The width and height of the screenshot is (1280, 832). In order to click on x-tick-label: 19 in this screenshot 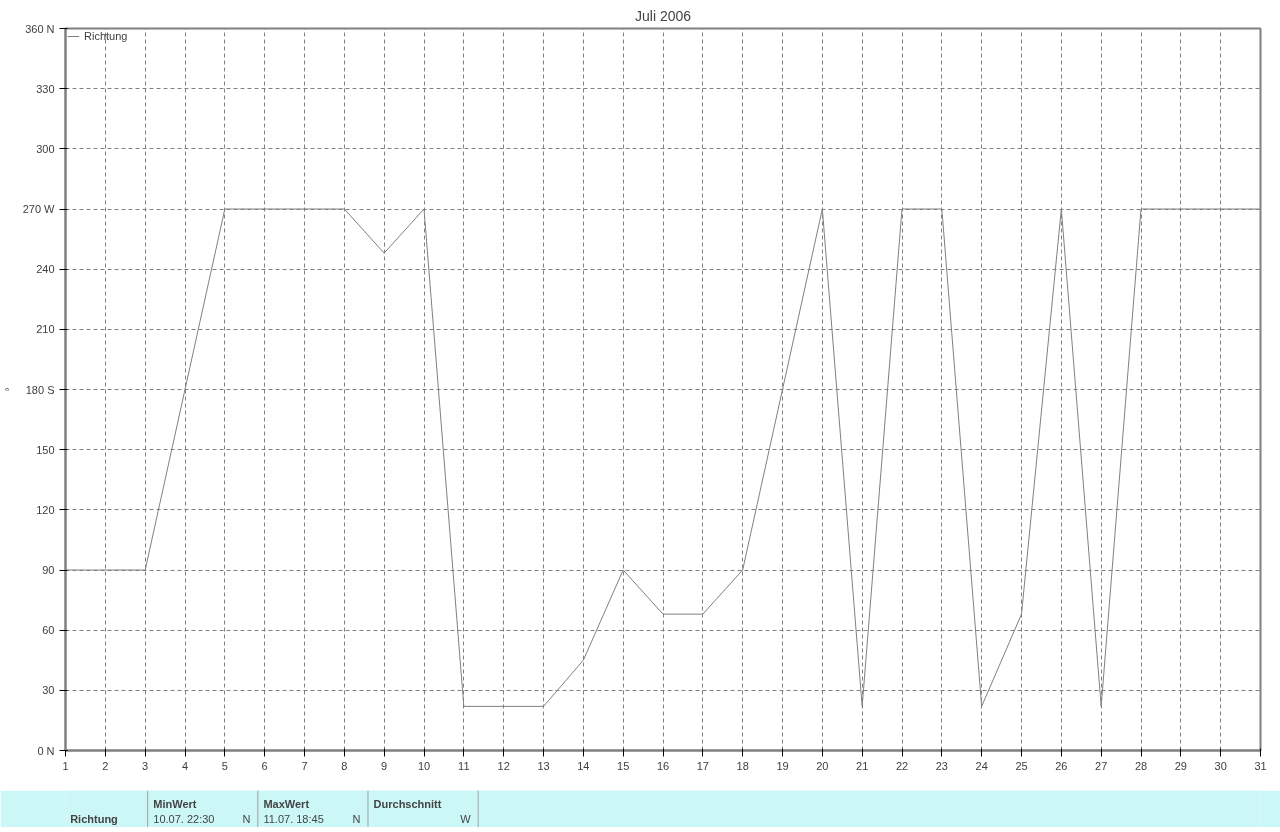, I will do `click(782, 765)`.